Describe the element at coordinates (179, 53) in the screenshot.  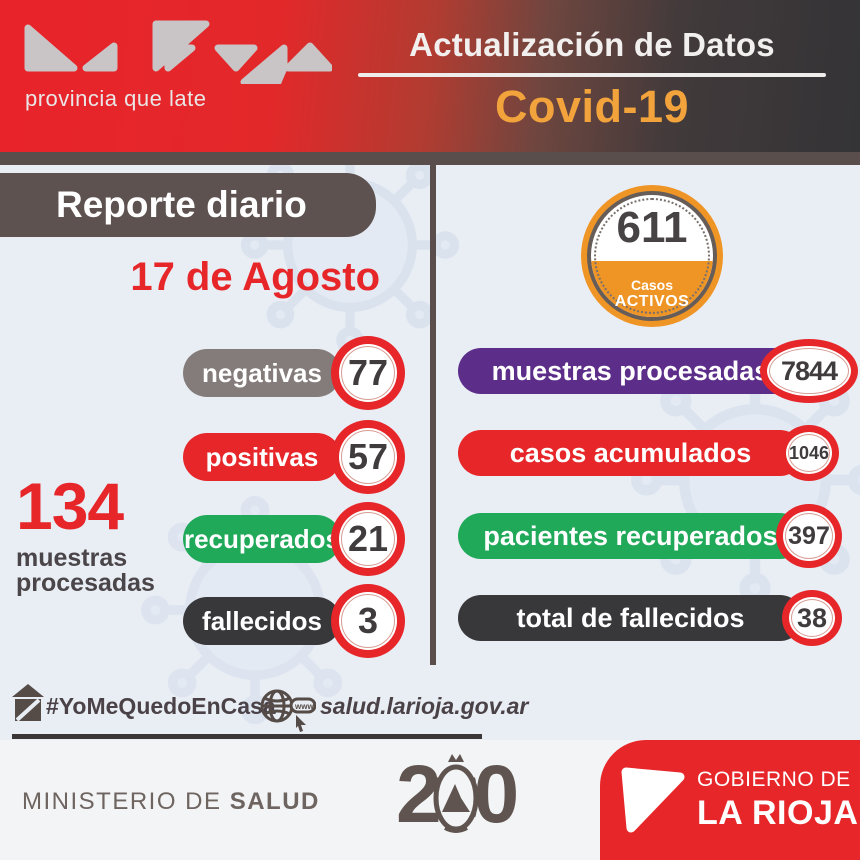
I see `la-rioja-triangles-icon` at that location.